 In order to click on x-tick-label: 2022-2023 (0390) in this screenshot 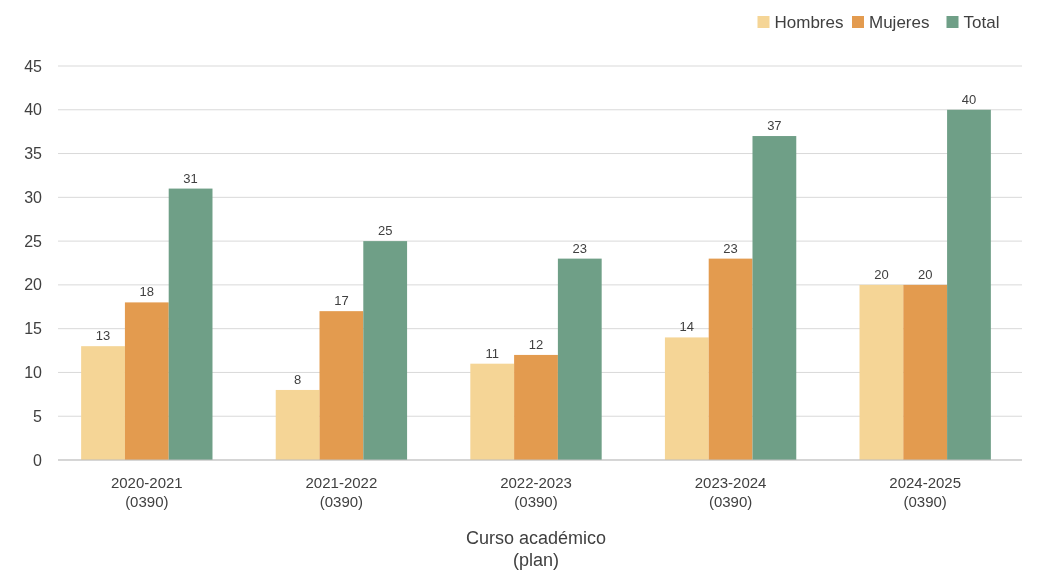, I will do `click(536, 492)`.